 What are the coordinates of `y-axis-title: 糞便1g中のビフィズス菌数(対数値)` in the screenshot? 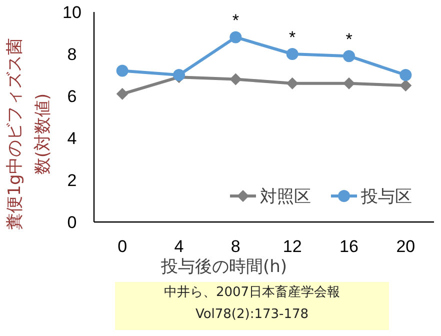 It's located at (29, 134).